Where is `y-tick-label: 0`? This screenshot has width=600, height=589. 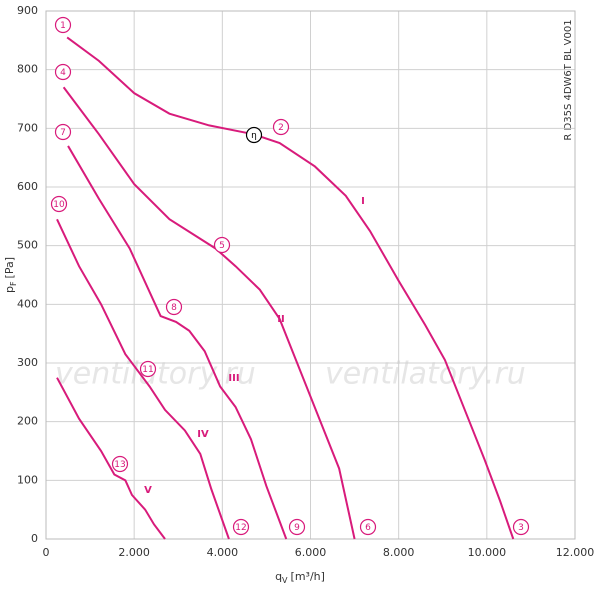 y-tick-label: 0 is located at coordinates (34, 538).